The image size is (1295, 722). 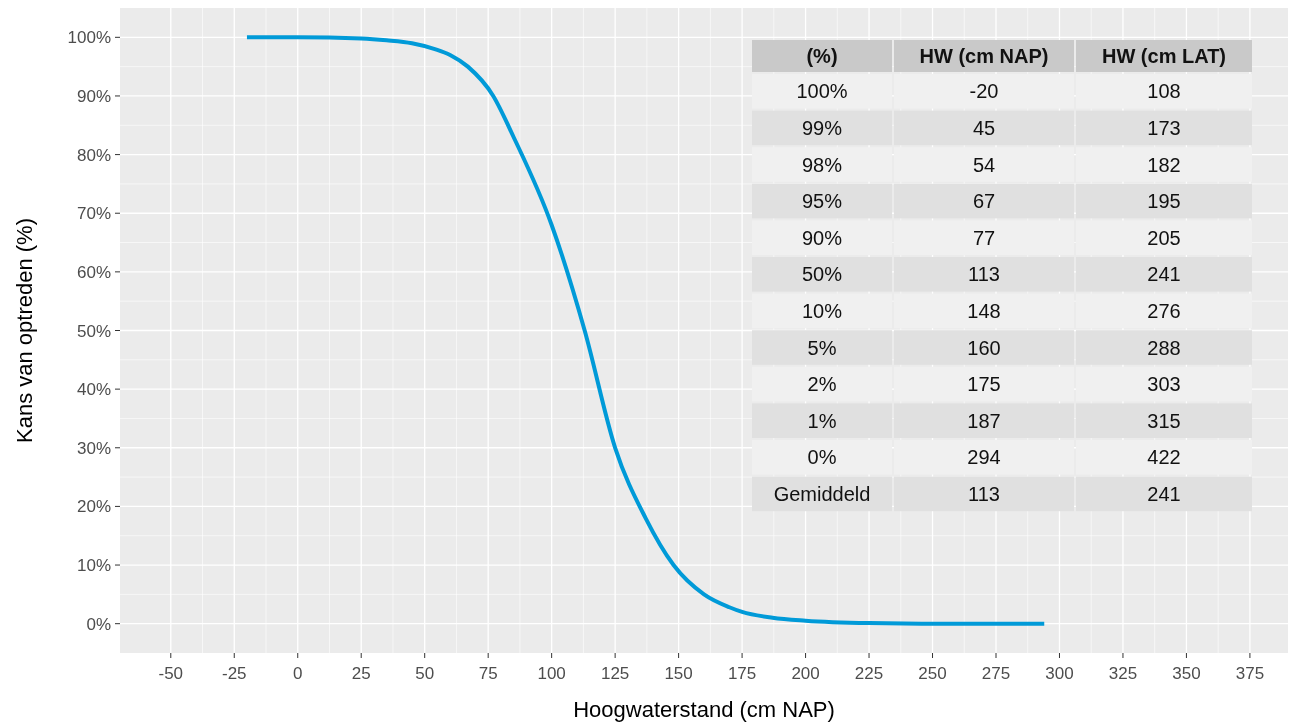 What do you see at coordinates (1164, 457) in the screenshot?
I see `annotation: 422` at bounding box center [1164, 457].